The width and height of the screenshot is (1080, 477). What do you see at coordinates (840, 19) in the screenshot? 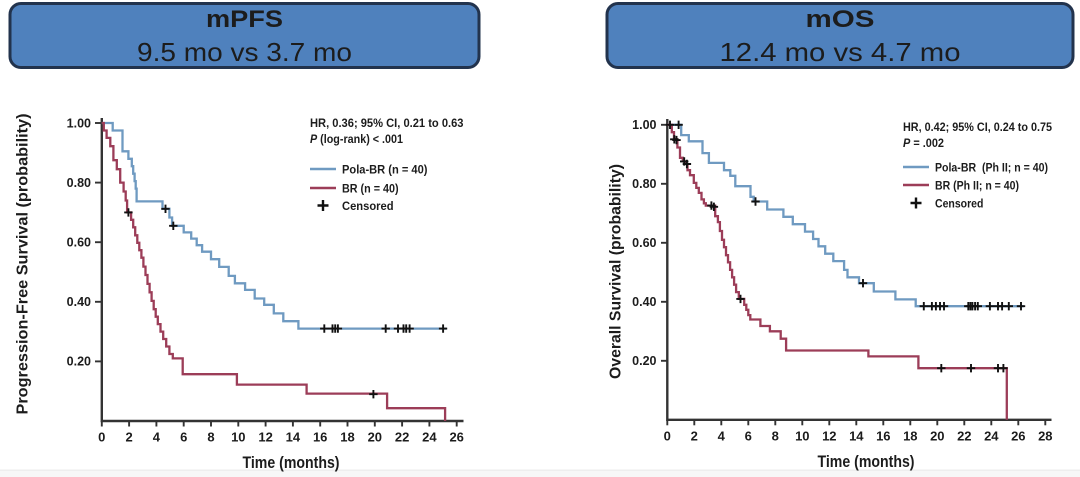
I see `svg-text: mOS` at bounding box center [840, 19].